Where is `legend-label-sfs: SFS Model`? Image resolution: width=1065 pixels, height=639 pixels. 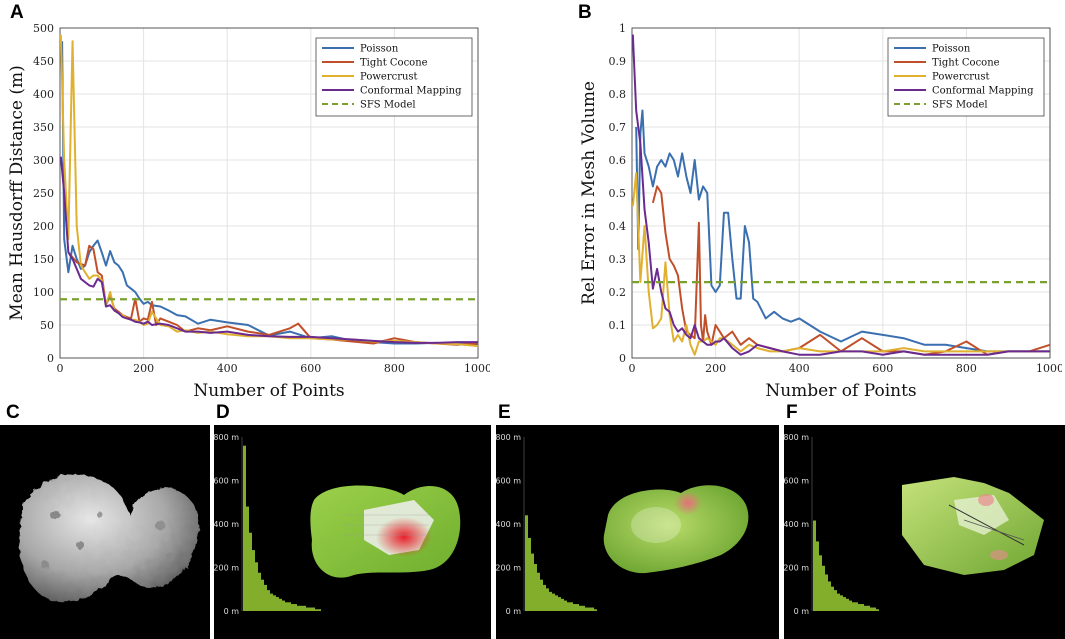 legend-label-sfs: SFS Model is located at coordinates (388, 105).